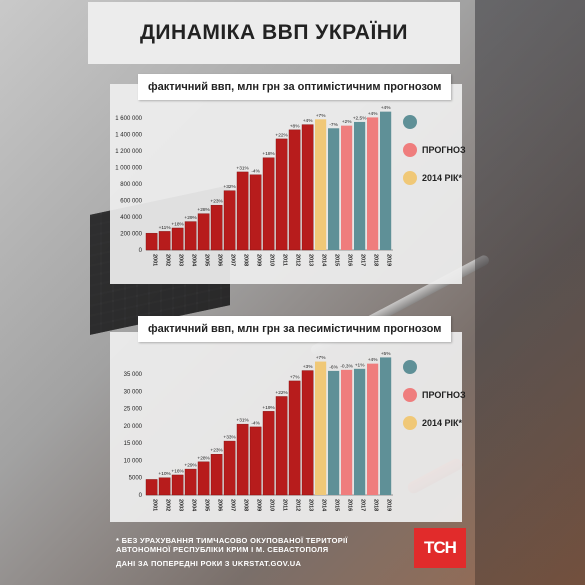 The image size is (585, 585). What do you see at coordinates (141, 496) in the screenshot?
I see `y-tick-label: 0` at bounding box center [141, 496].